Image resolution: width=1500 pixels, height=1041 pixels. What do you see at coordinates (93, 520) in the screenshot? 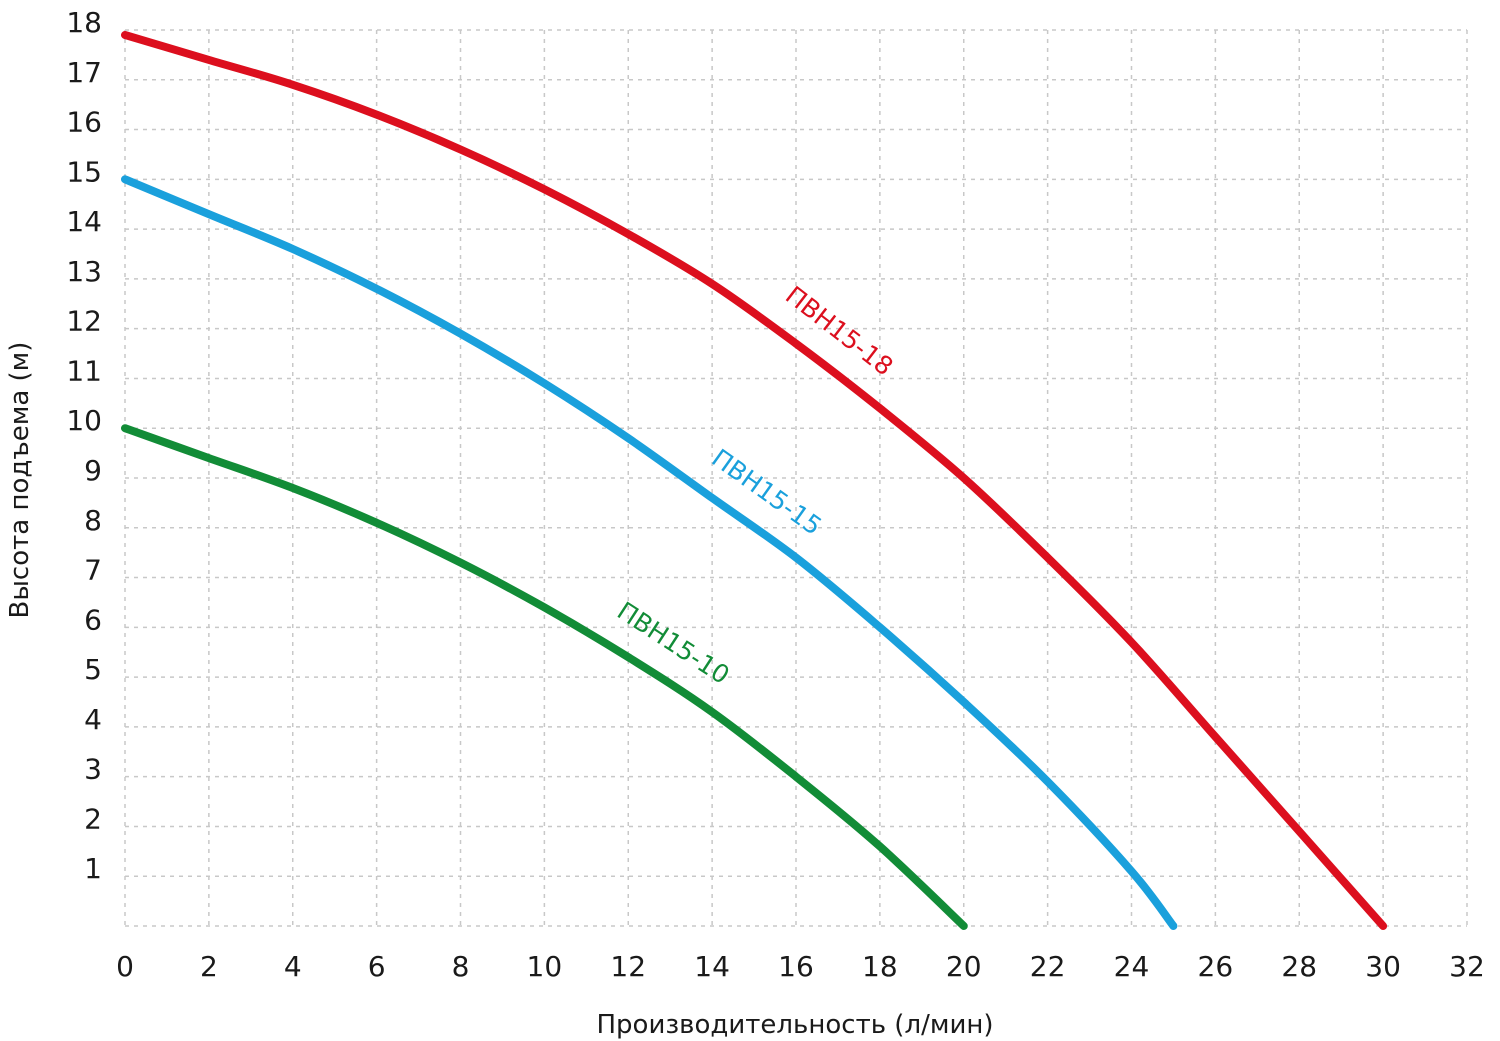
I see `y-tick-label: 8` at bounding box center [93, 520].